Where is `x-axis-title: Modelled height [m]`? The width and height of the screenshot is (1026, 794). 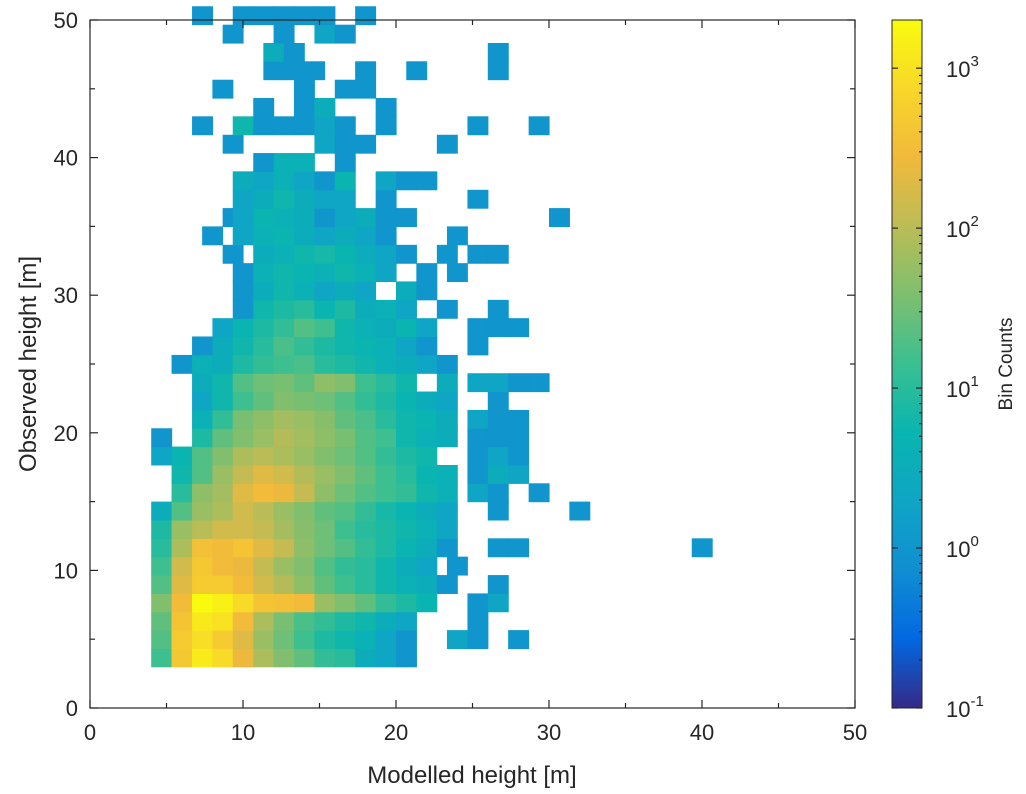 x-axis-title: Modelled height [m] is located at coordinates (471, 775).